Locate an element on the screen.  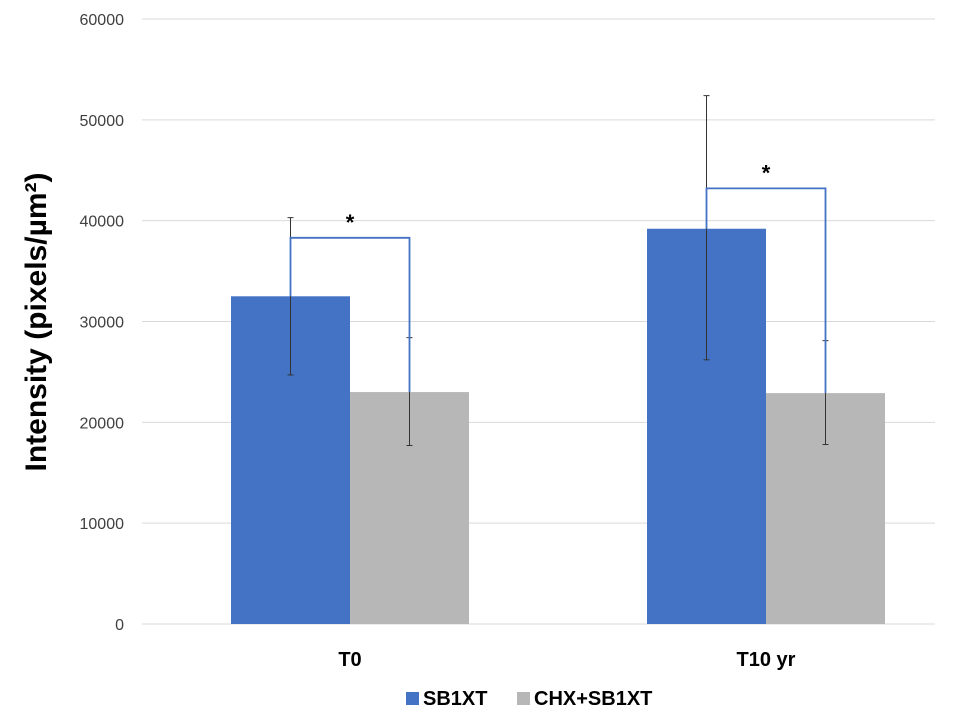
y-axis-ticks: 0 10000 20000 30000 40000 50000 60000 is located at coordinates (102, 323).